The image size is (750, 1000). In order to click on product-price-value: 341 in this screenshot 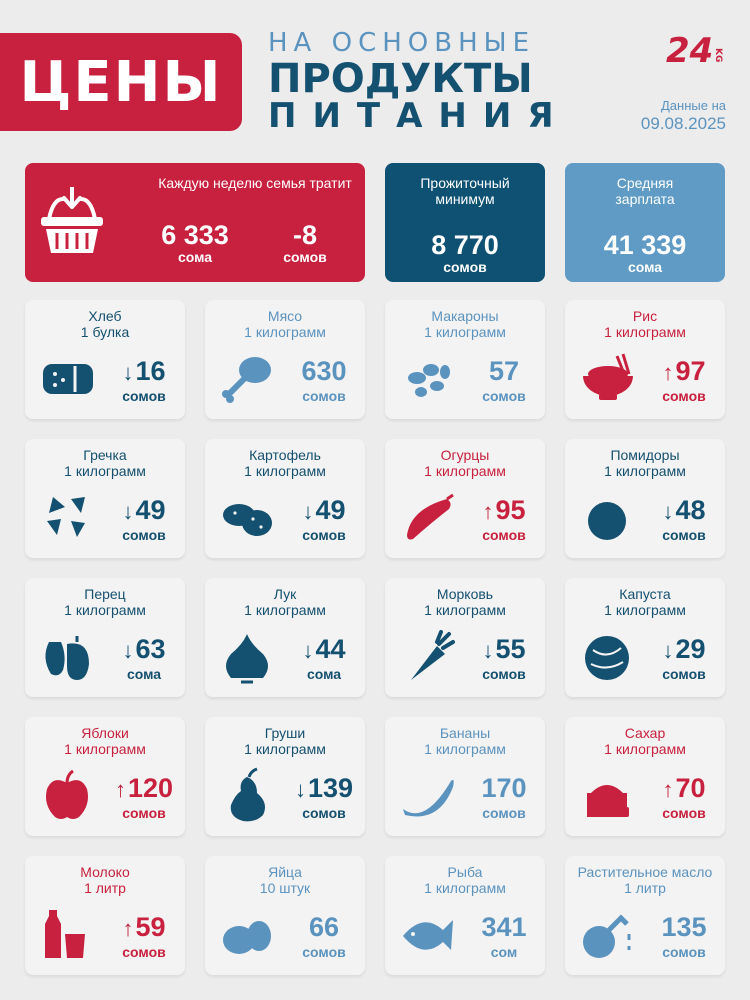, I will do `click(504, 927)`.